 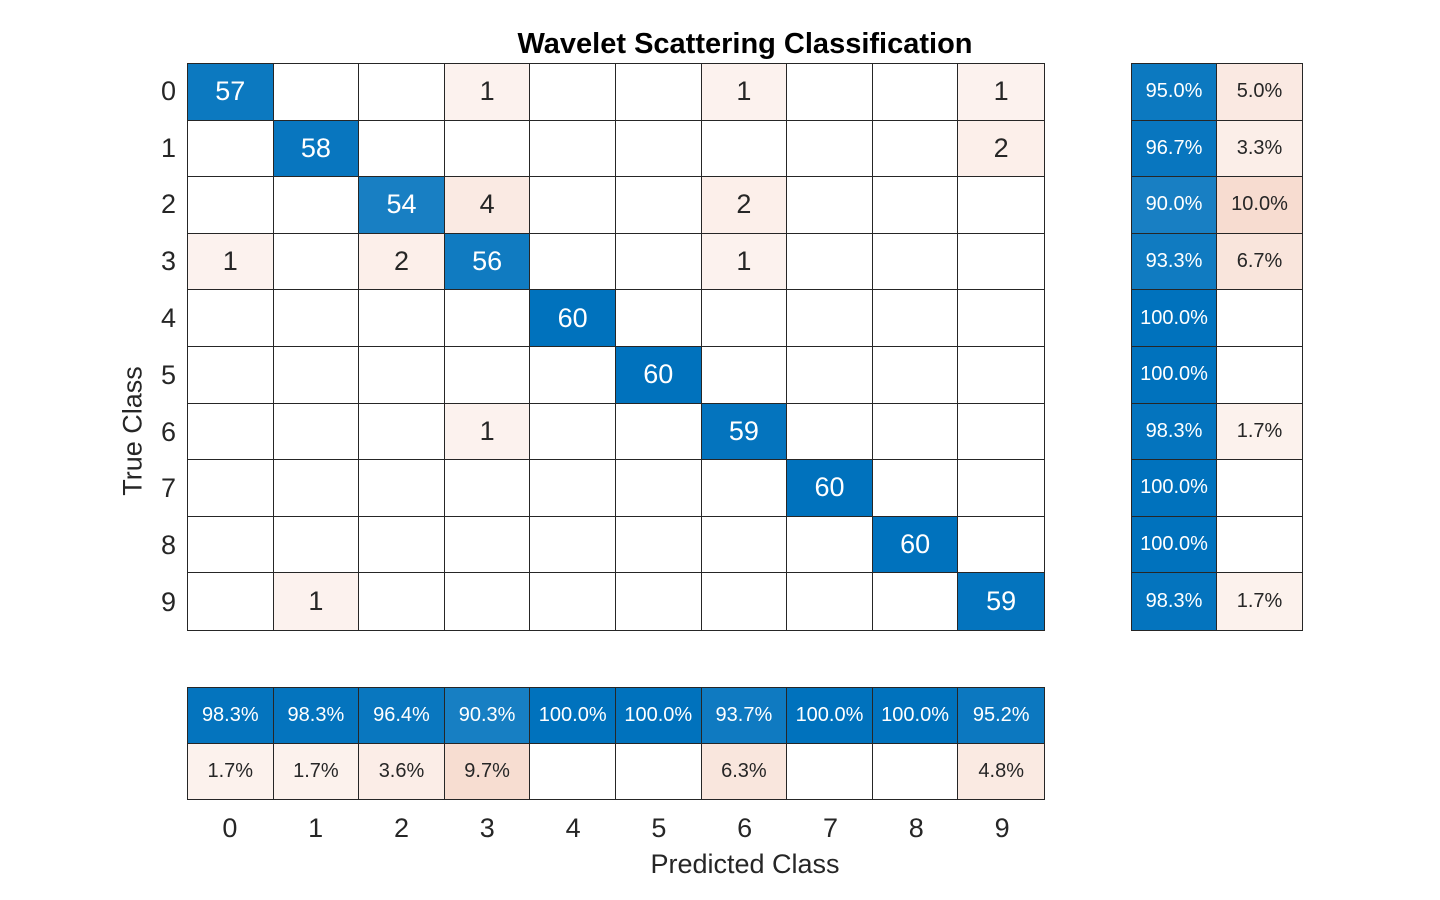 What do you see at coordinates (487, 205) in the screenshot?
I see `matrix-cell: 4` at bounding box center [487, 205].